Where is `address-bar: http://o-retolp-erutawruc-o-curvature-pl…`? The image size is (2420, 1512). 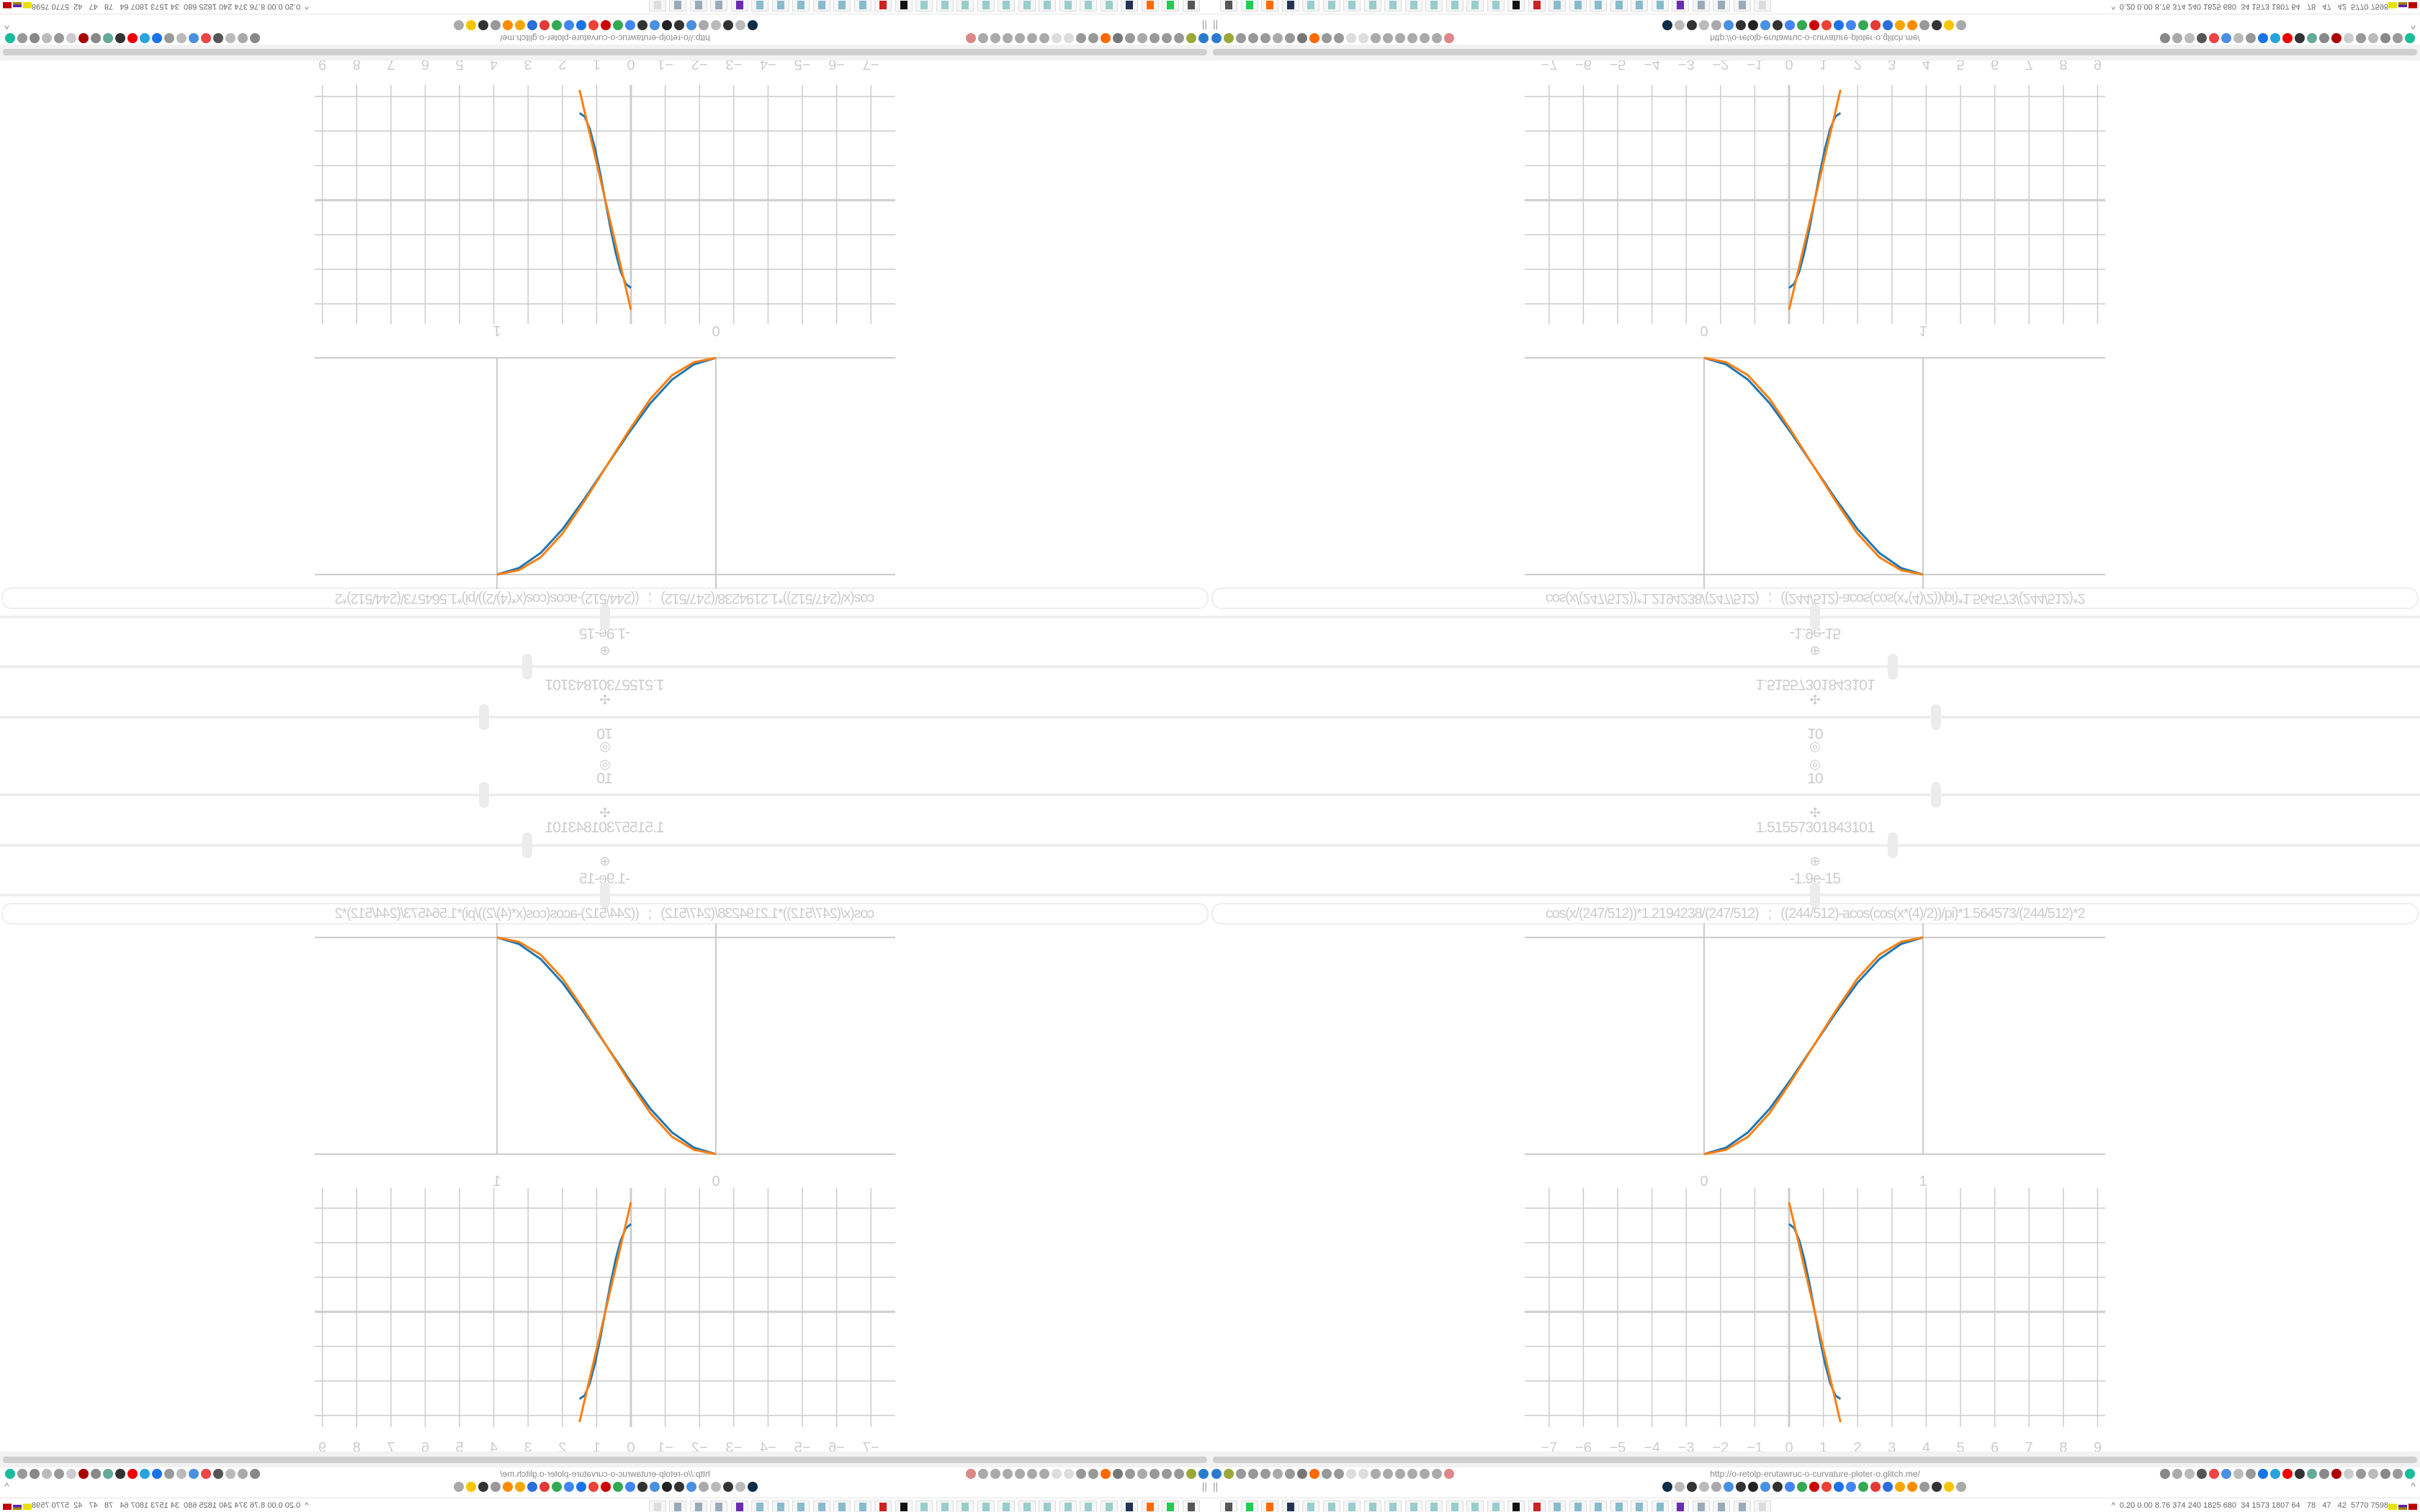
address-bar: http://o-retolp-erutawruc-o-curvature-pl… is located at coordinates (1815, 1474).